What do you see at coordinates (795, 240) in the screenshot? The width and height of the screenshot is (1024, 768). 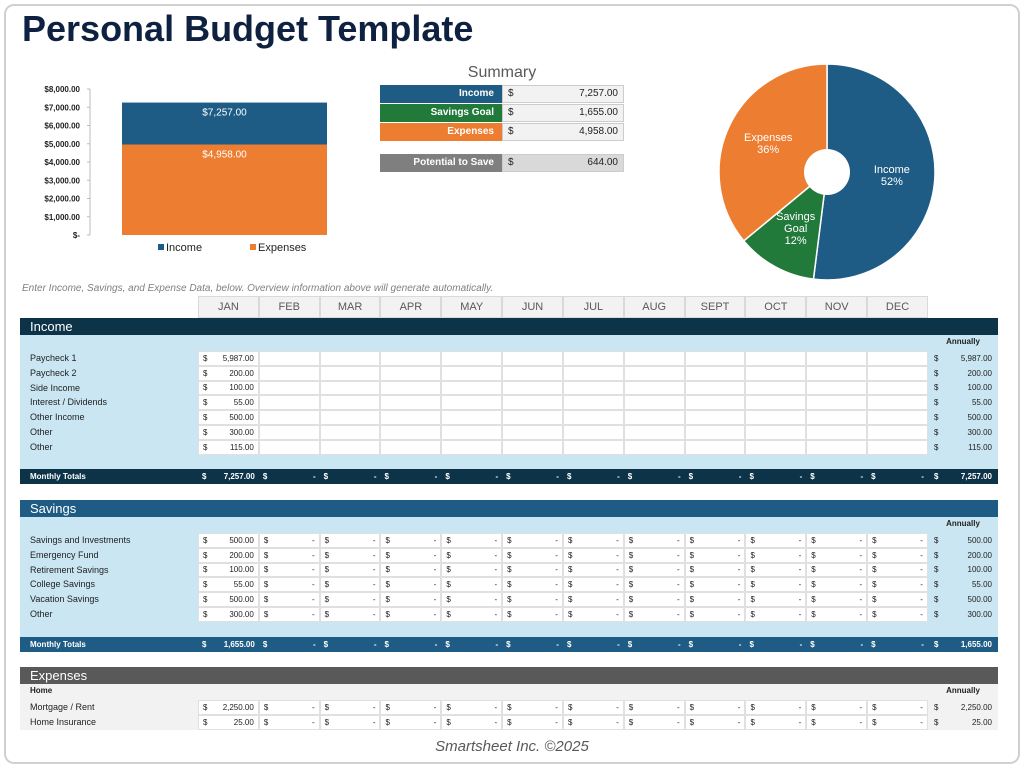 I see `pie-percent: 12%` at bounding box center [795, 240].